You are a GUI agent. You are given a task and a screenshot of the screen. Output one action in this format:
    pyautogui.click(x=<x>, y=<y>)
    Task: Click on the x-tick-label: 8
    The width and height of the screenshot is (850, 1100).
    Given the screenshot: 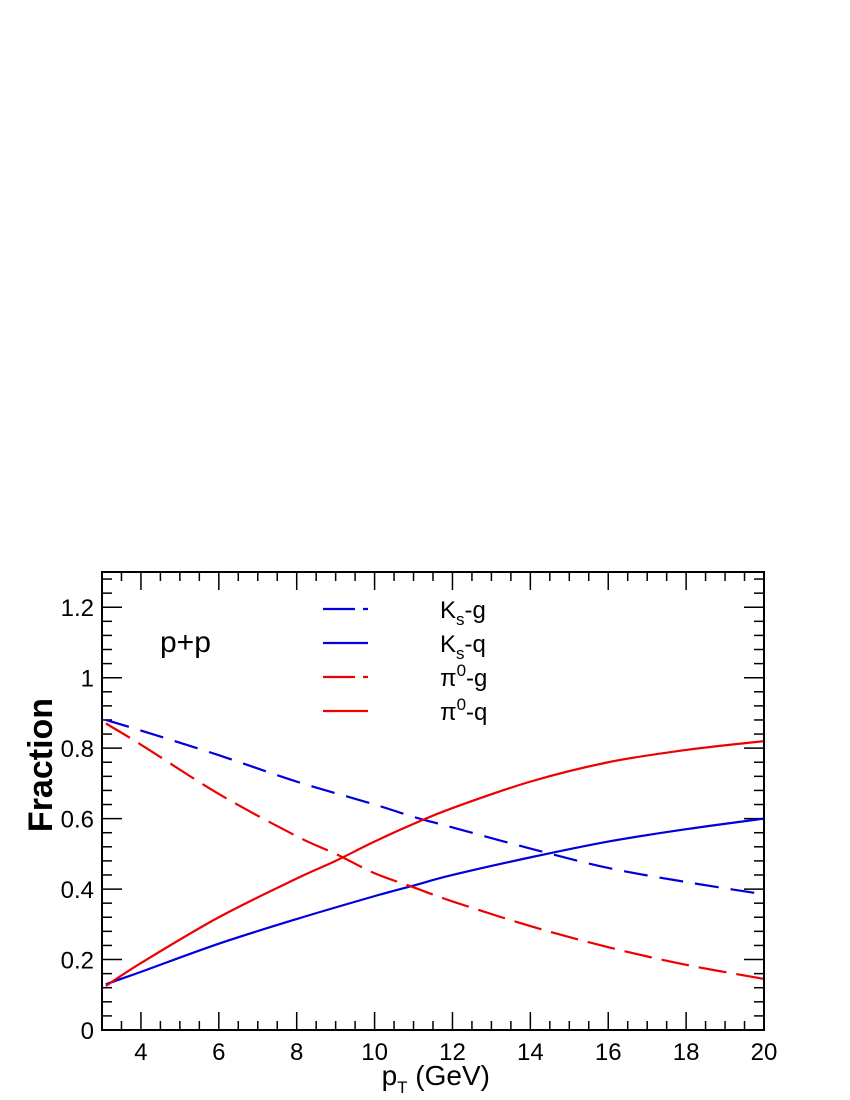 What is the action you would take?
    pyautogui.click(x=296, y=1052)
    